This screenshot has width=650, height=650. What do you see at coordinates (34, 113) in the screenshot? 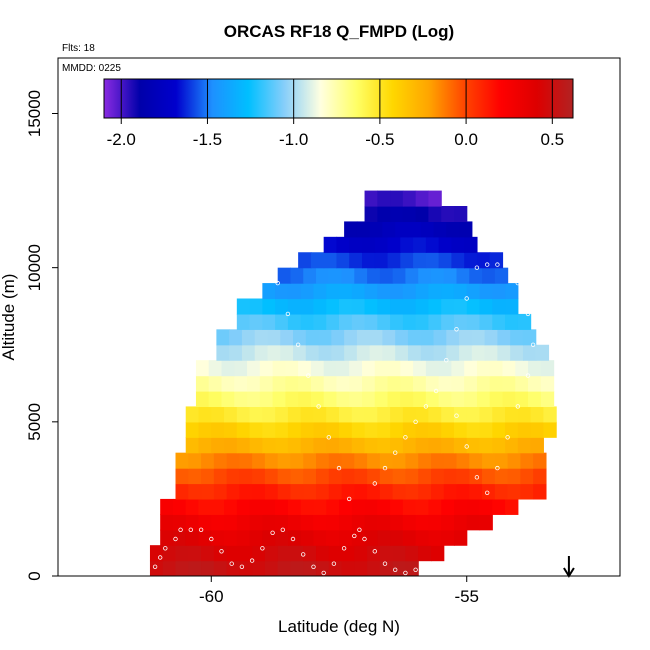
I see `y-tick-label: 15000` at bounding box center [34, 113].